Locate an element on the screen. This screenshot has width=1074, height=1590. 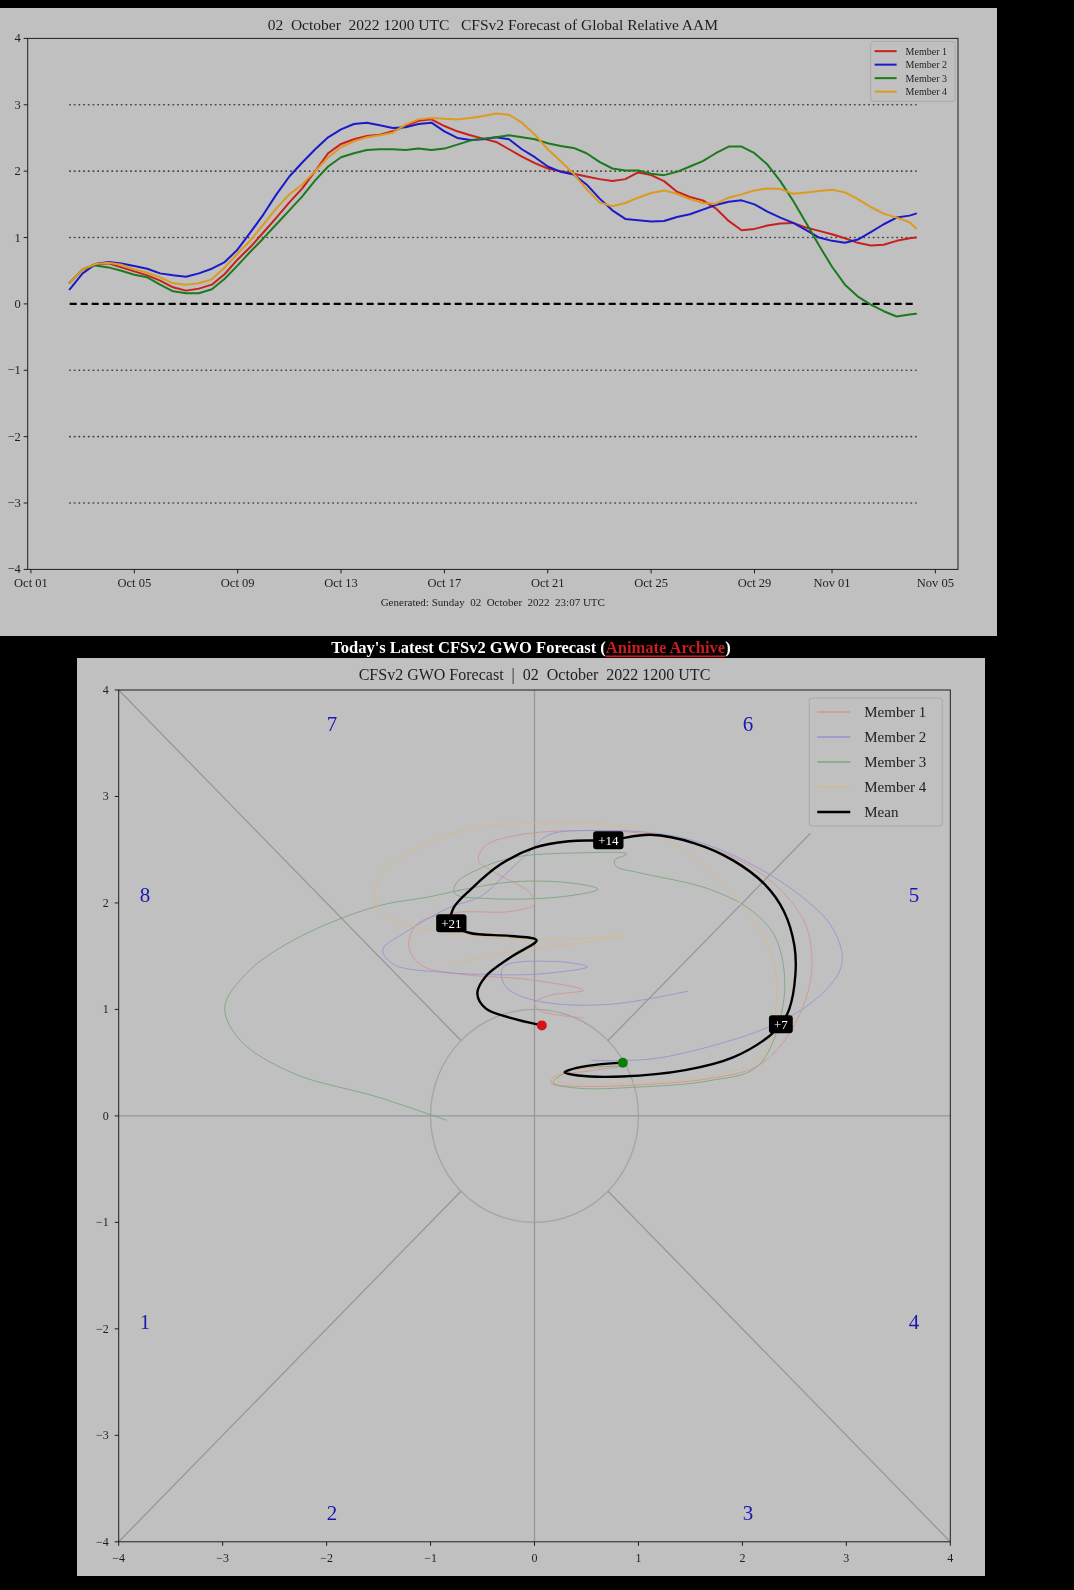
annotation: 3 is located at coordinates (748, 1513).